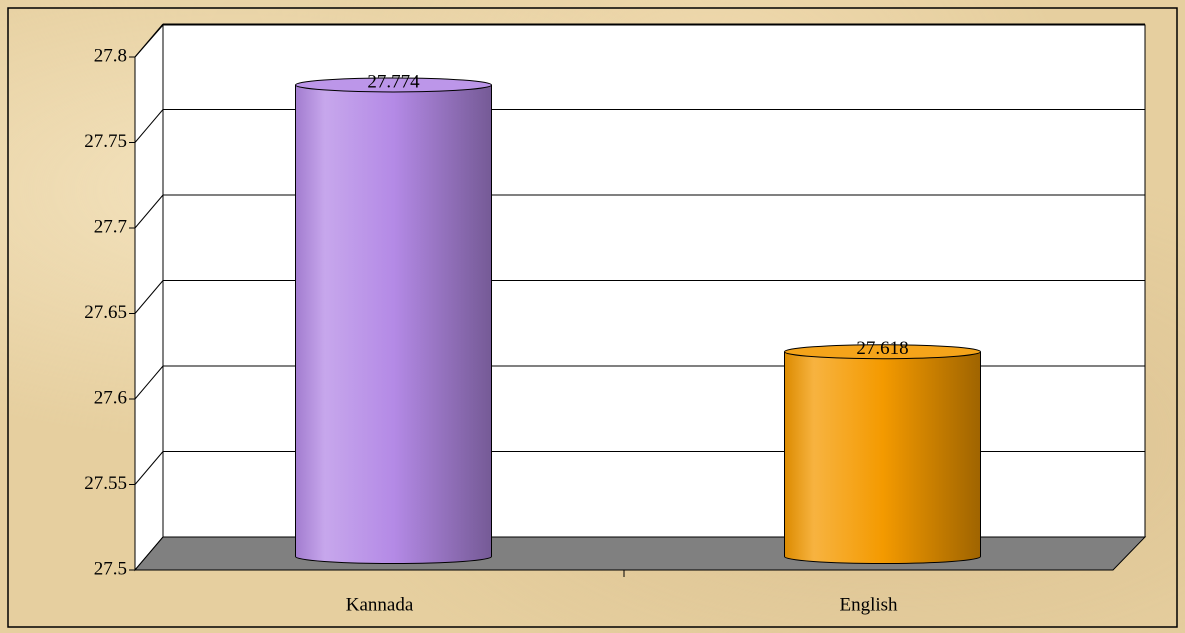 This screenshot has height=633, width=1185. What do you see at coordinates (393, 81) in the screenshot?
I see `value-label: 27.774` at bounding box center [393, 81].